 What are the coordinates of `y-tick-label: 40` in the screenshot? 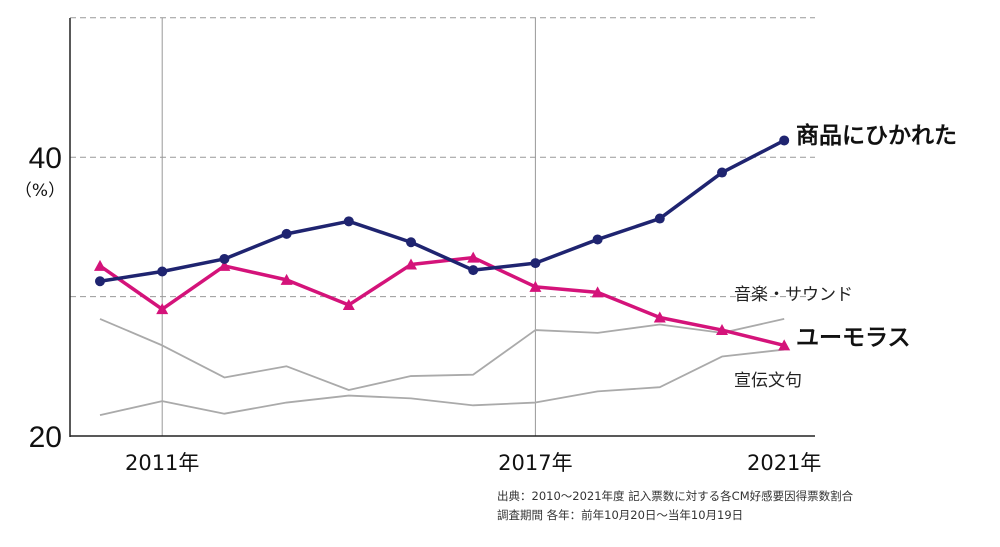 It's located at (45, 158).